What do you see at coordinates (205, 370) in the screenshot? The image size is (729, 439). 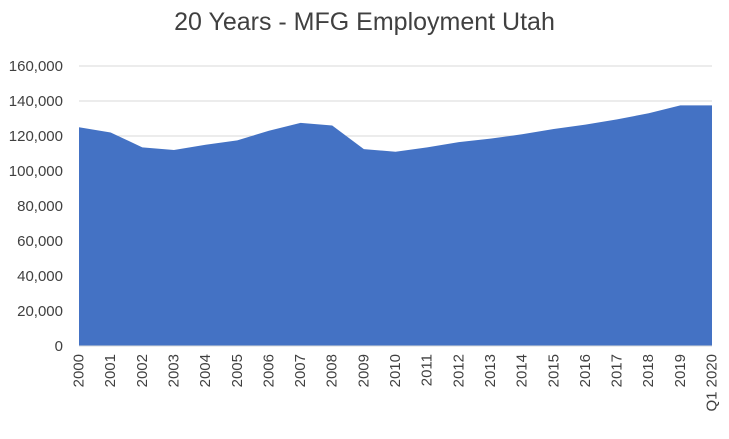 I see `x-tick-label: 2004` at bounding box center [205, 370].